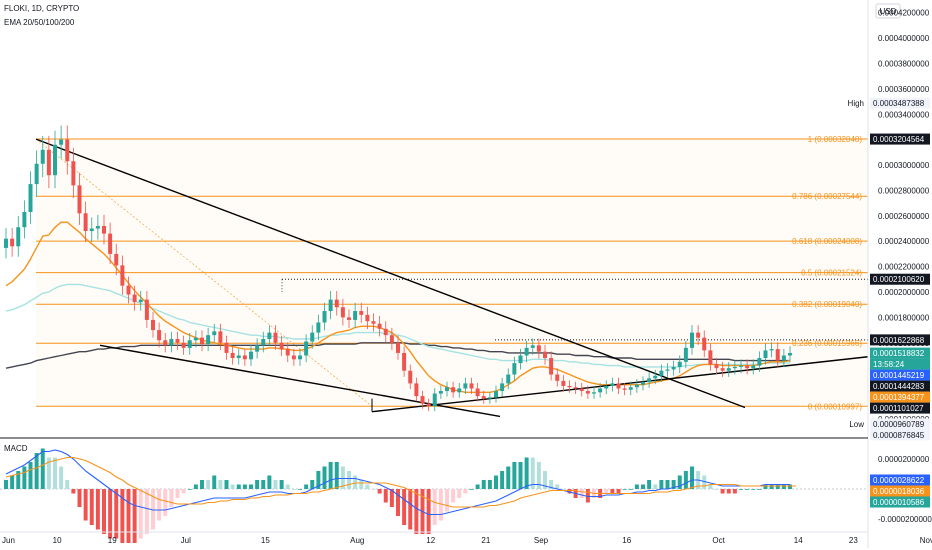 This screenshot has height=550, width=932. I want to click on x-tick-label-12: 23, so click(853, 540).